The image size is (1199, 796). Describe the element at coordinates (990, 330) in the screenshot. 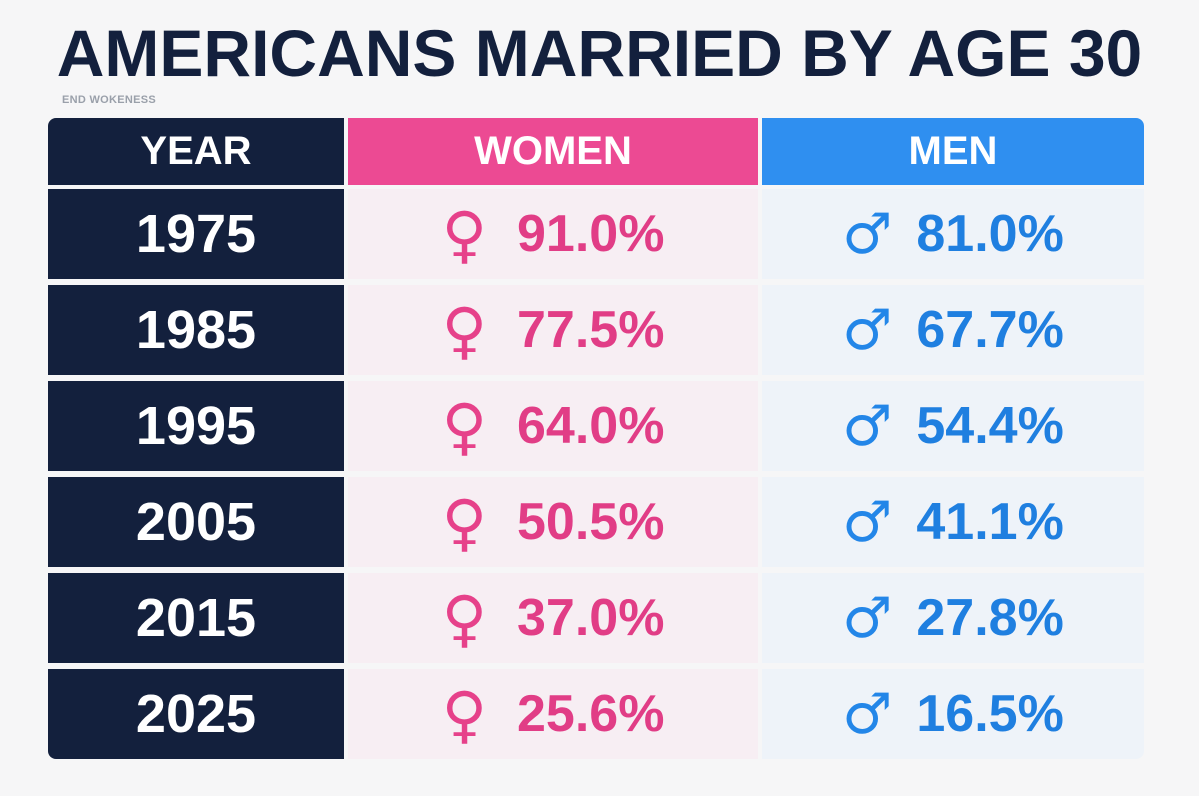

I see `men-value: 67.7%` at that location.